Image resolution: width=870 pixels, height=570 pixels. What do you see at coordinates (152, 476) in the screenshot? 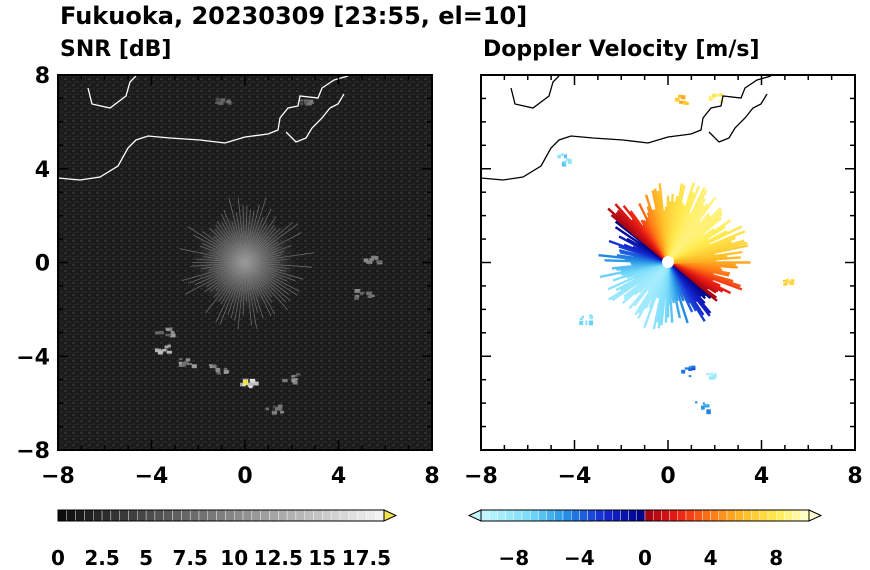
I see `x-tick-label: −4` at bounding box center [152, 476].